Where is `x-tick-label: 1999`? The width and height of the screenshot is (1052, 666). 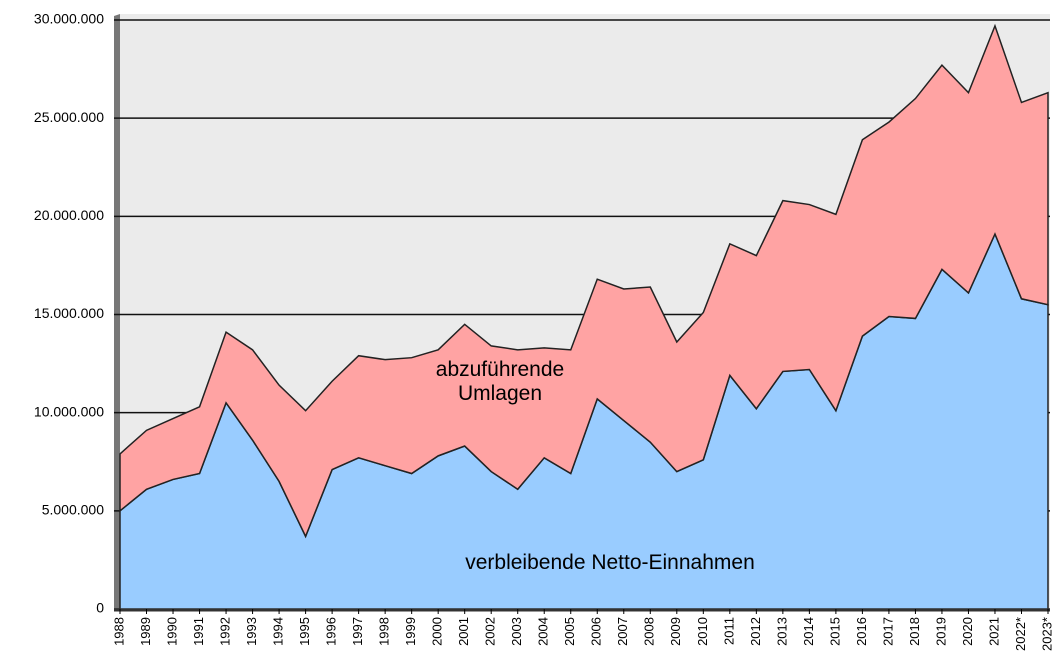 x-tick-label: 1999 is located at coordinates (410, 631).